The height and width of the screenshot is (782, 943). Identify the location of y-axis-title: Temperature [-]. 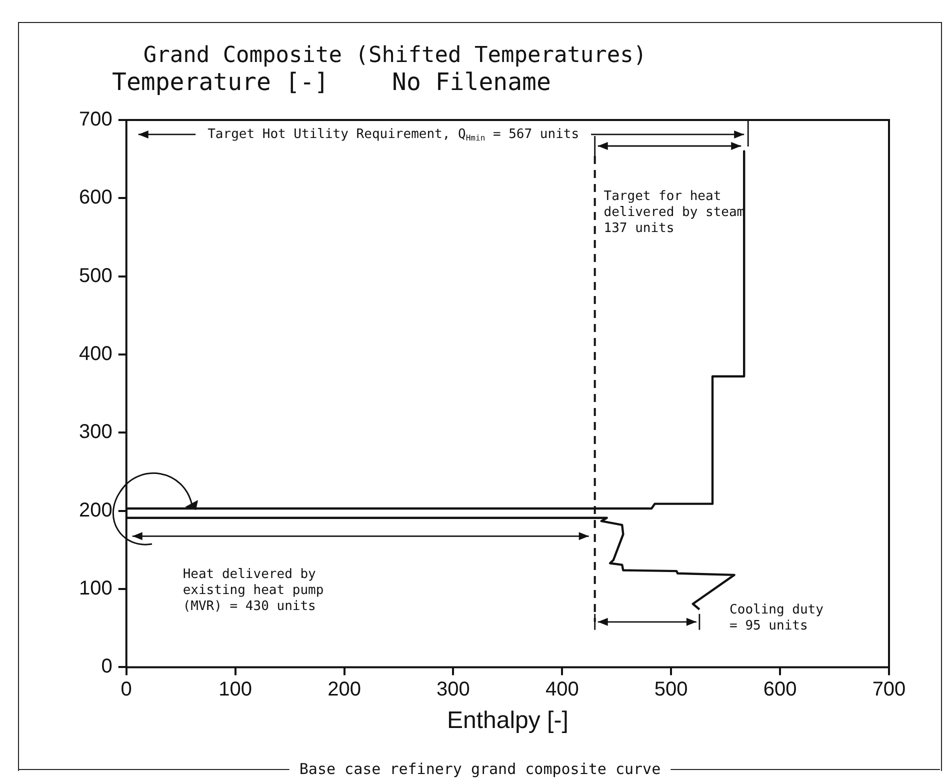
(220, 82).